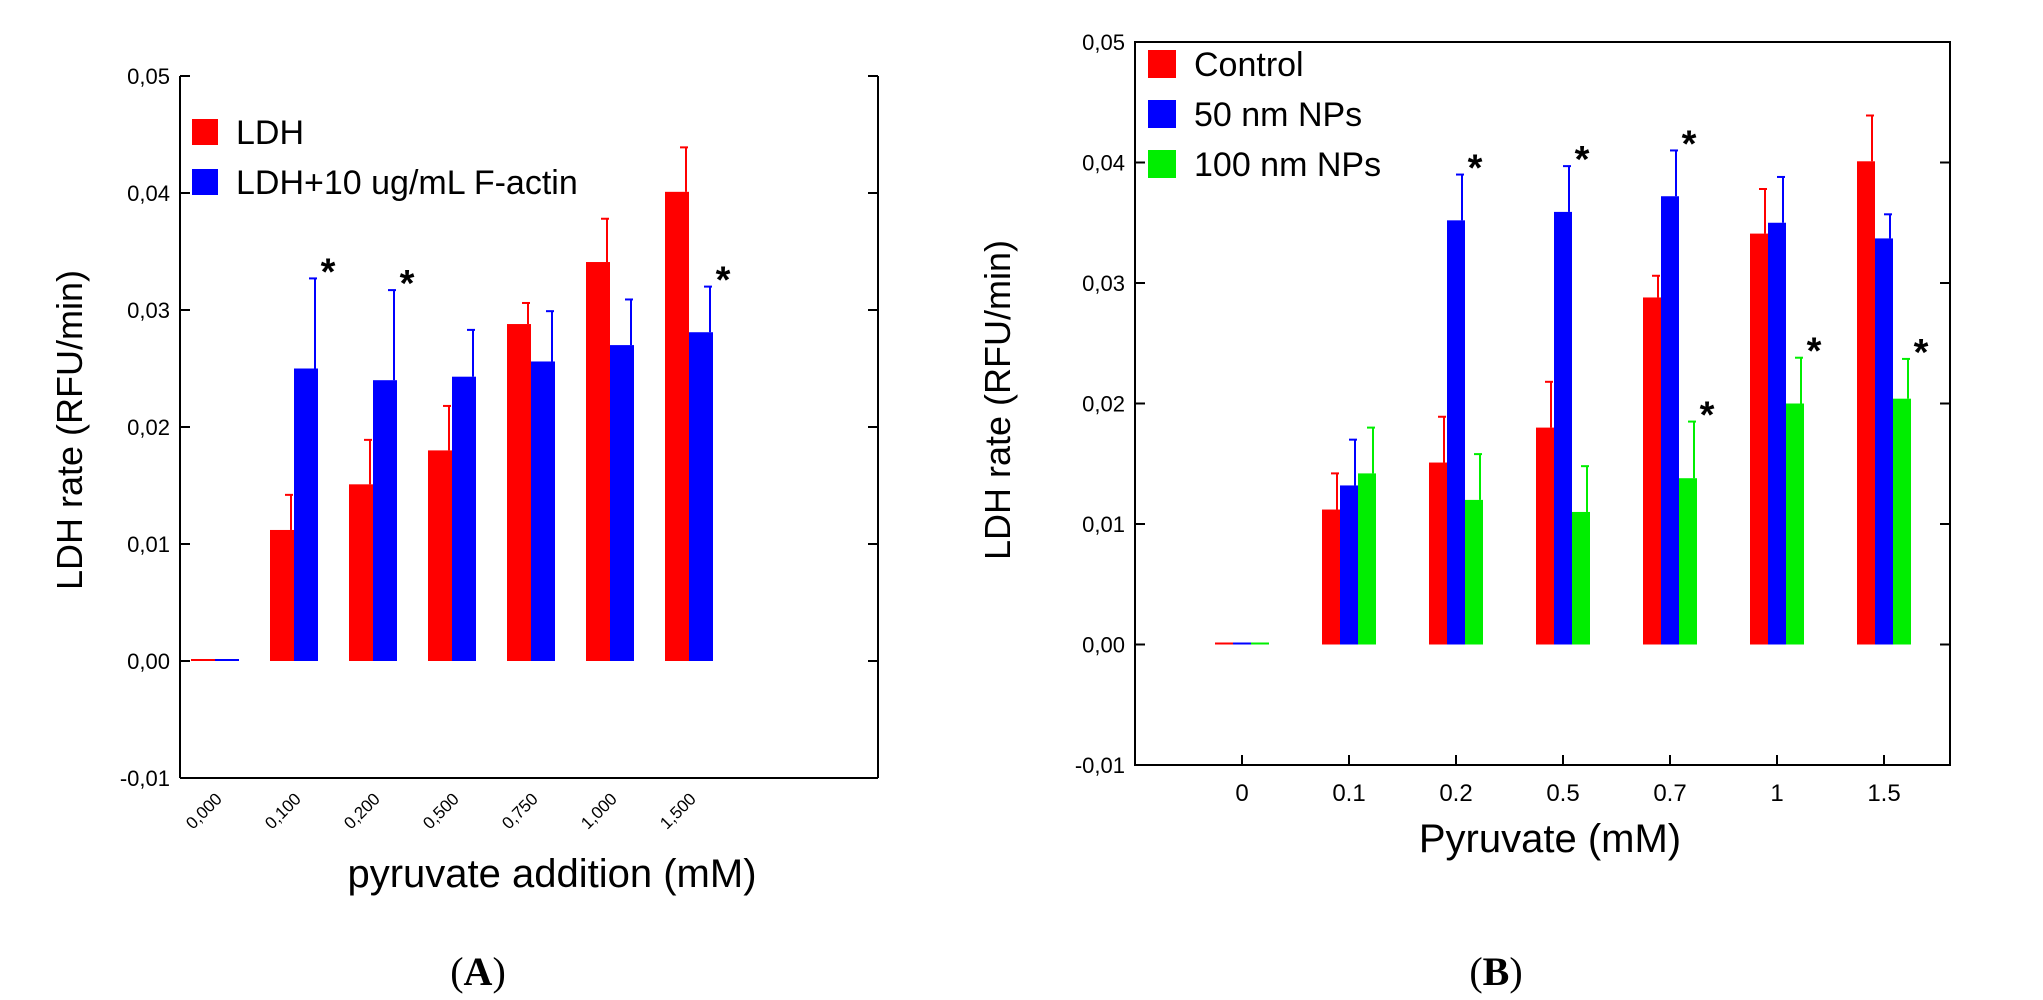 This screenshot has width=2043, height=1000. What do you see at coordinates (1348, 793) in the screenshot?
I see `x-tick-label: 0.1` at bounding box center [1348, 793].